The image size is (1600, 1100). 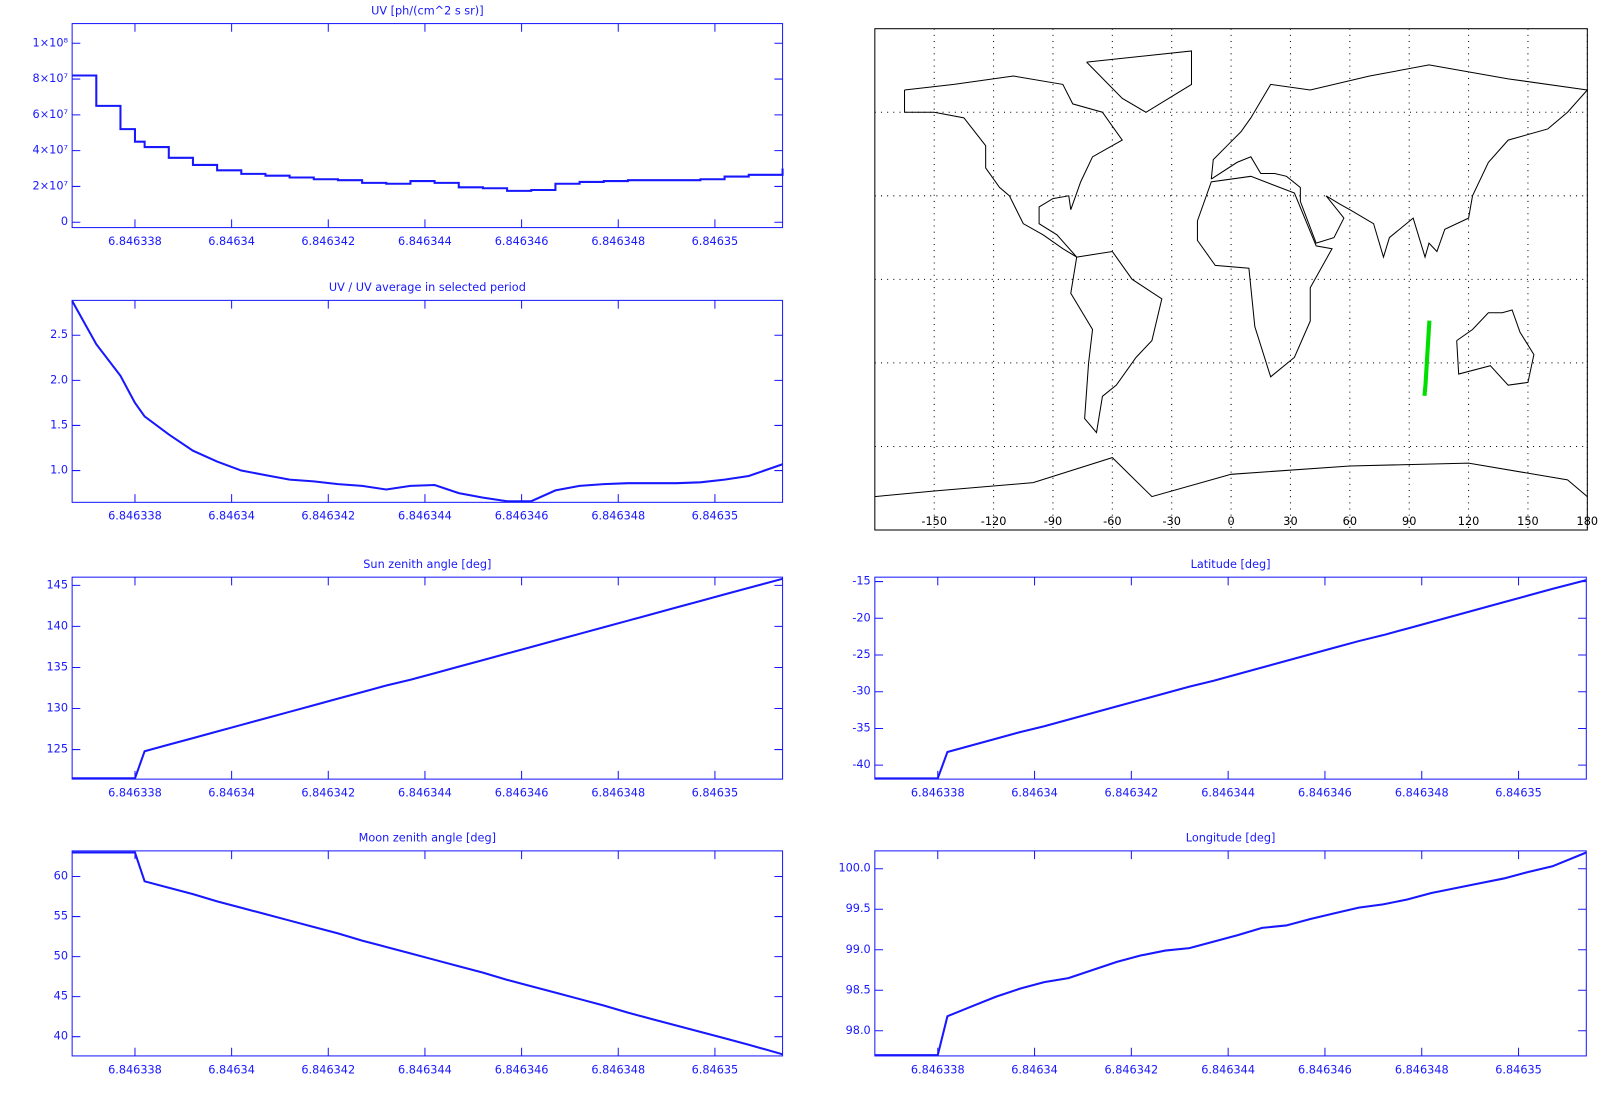 What do you see at coordinates (427, 287) in the screenshot?
I see `chart-title: UV / UV average in selected period` at bounding box center [427, 287].